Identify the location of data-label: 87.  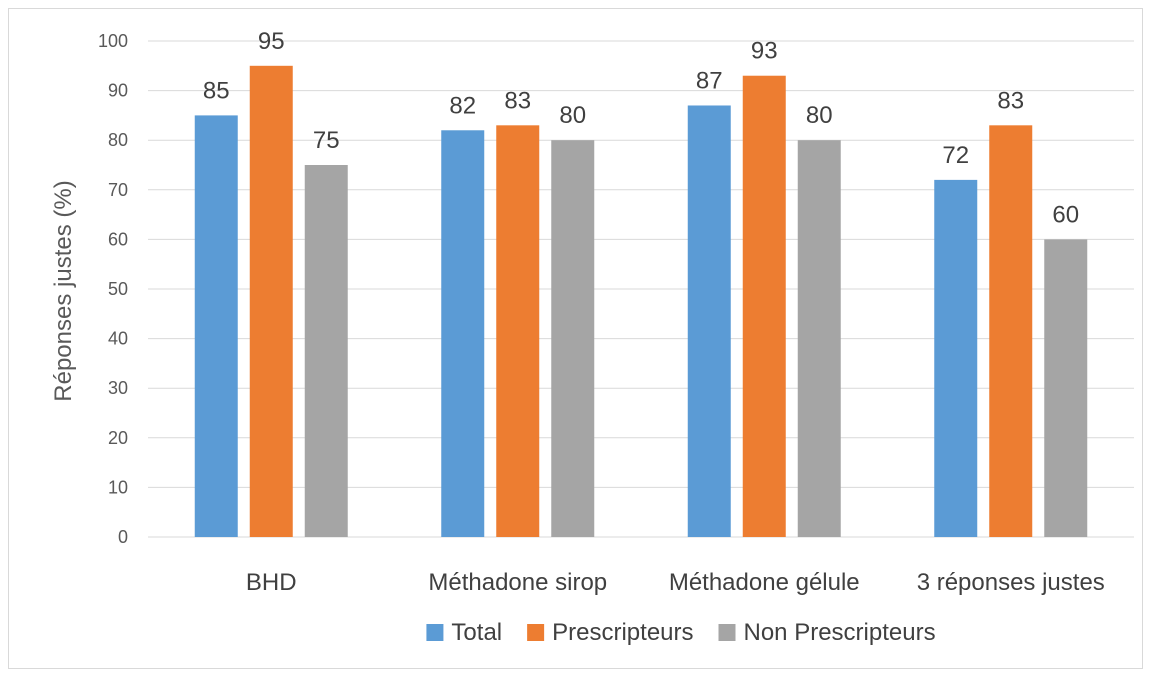
(709, 80).